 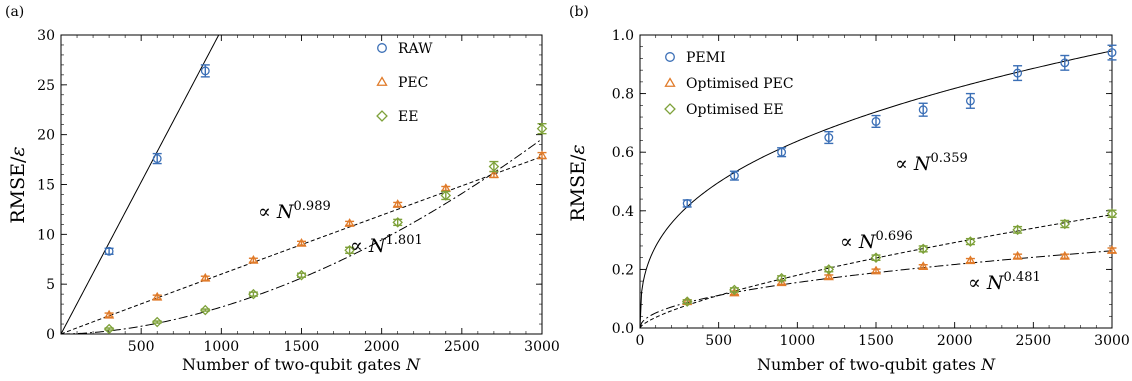 I want to click on x-tick-label: 3000, so click(x=542, y=347).